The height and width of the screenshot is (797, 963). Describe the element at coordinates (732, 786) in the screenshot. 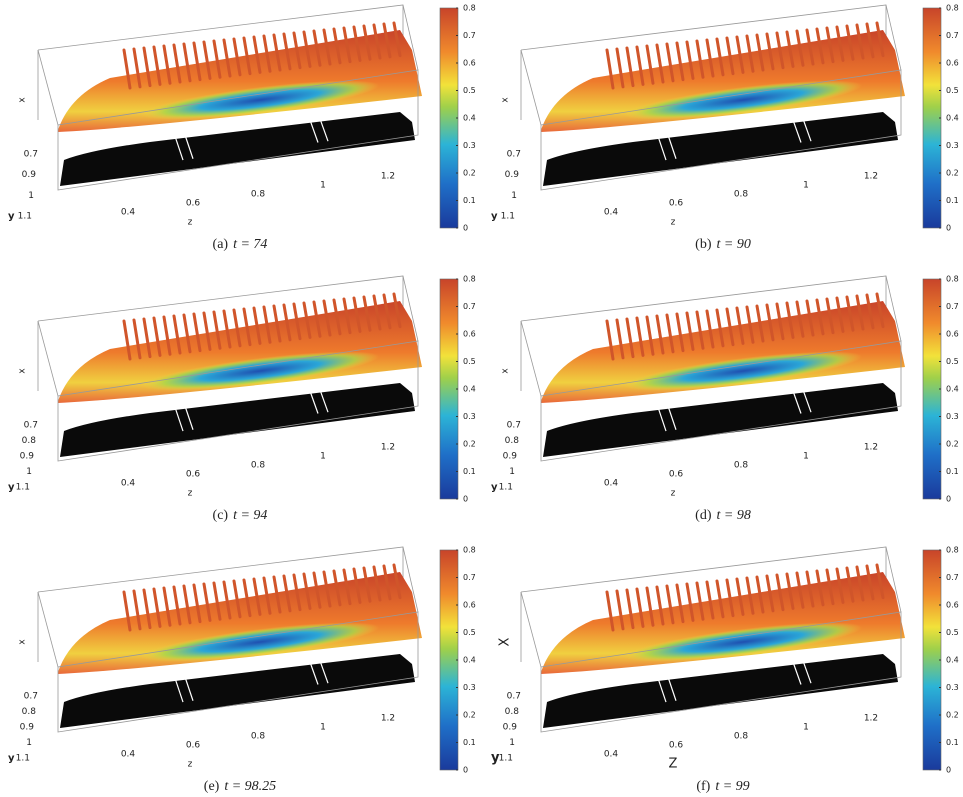

I see `caption-equation: t = 99` at that location.